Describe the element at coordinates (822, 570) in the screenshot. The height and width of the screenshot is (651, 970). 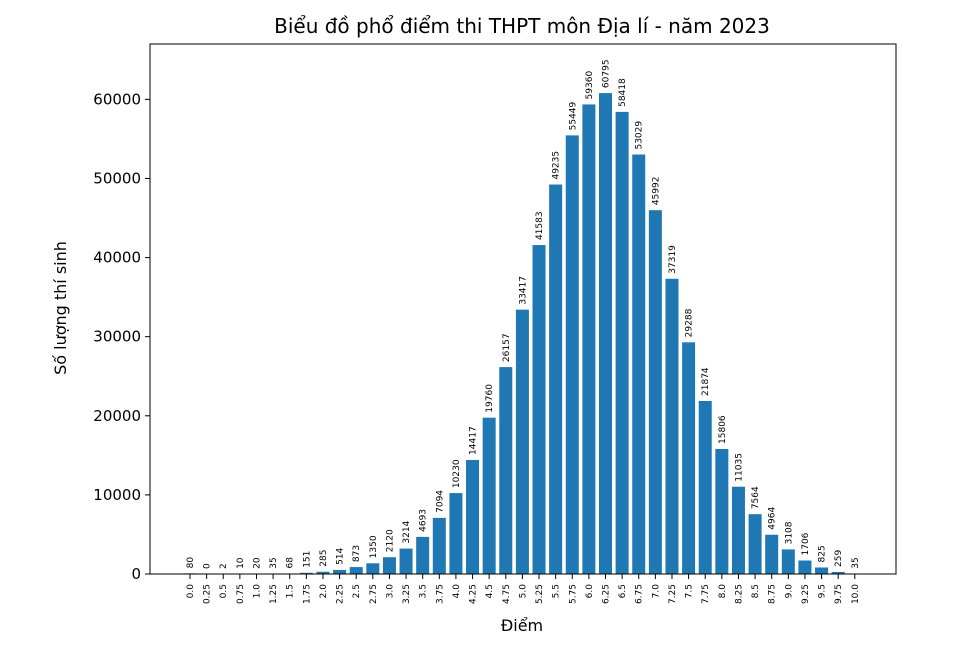
I see `bar-9.5` at that location.